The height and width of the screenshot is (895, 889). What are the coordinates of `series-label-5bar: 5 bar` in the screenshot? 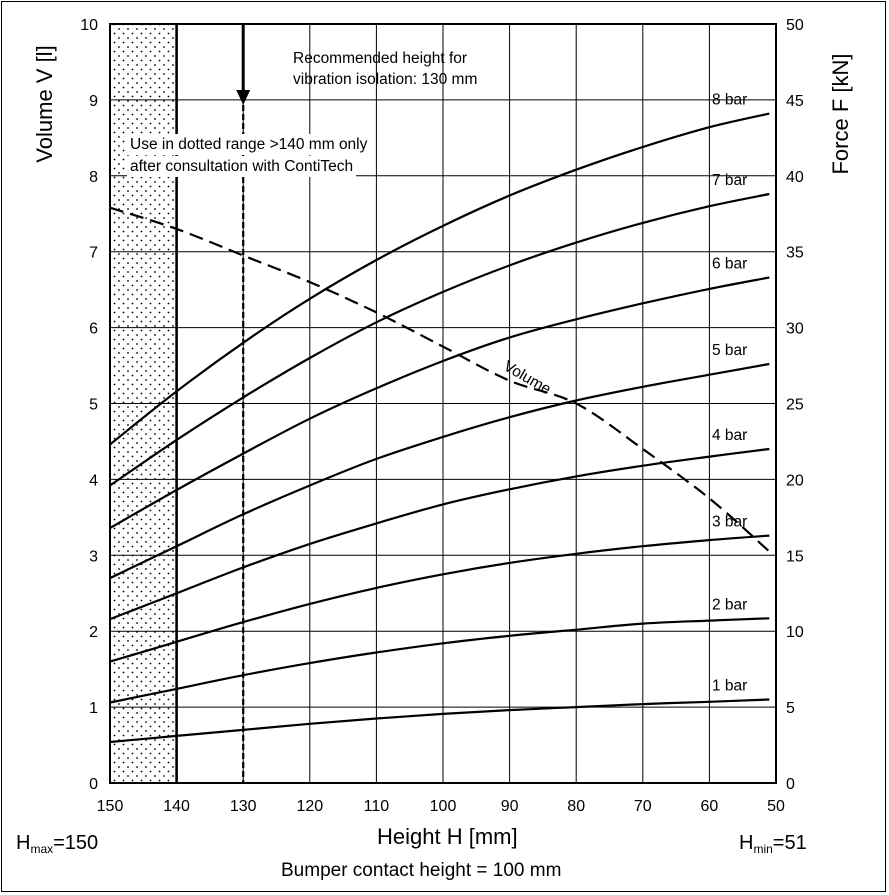 It's located at (729, 350).